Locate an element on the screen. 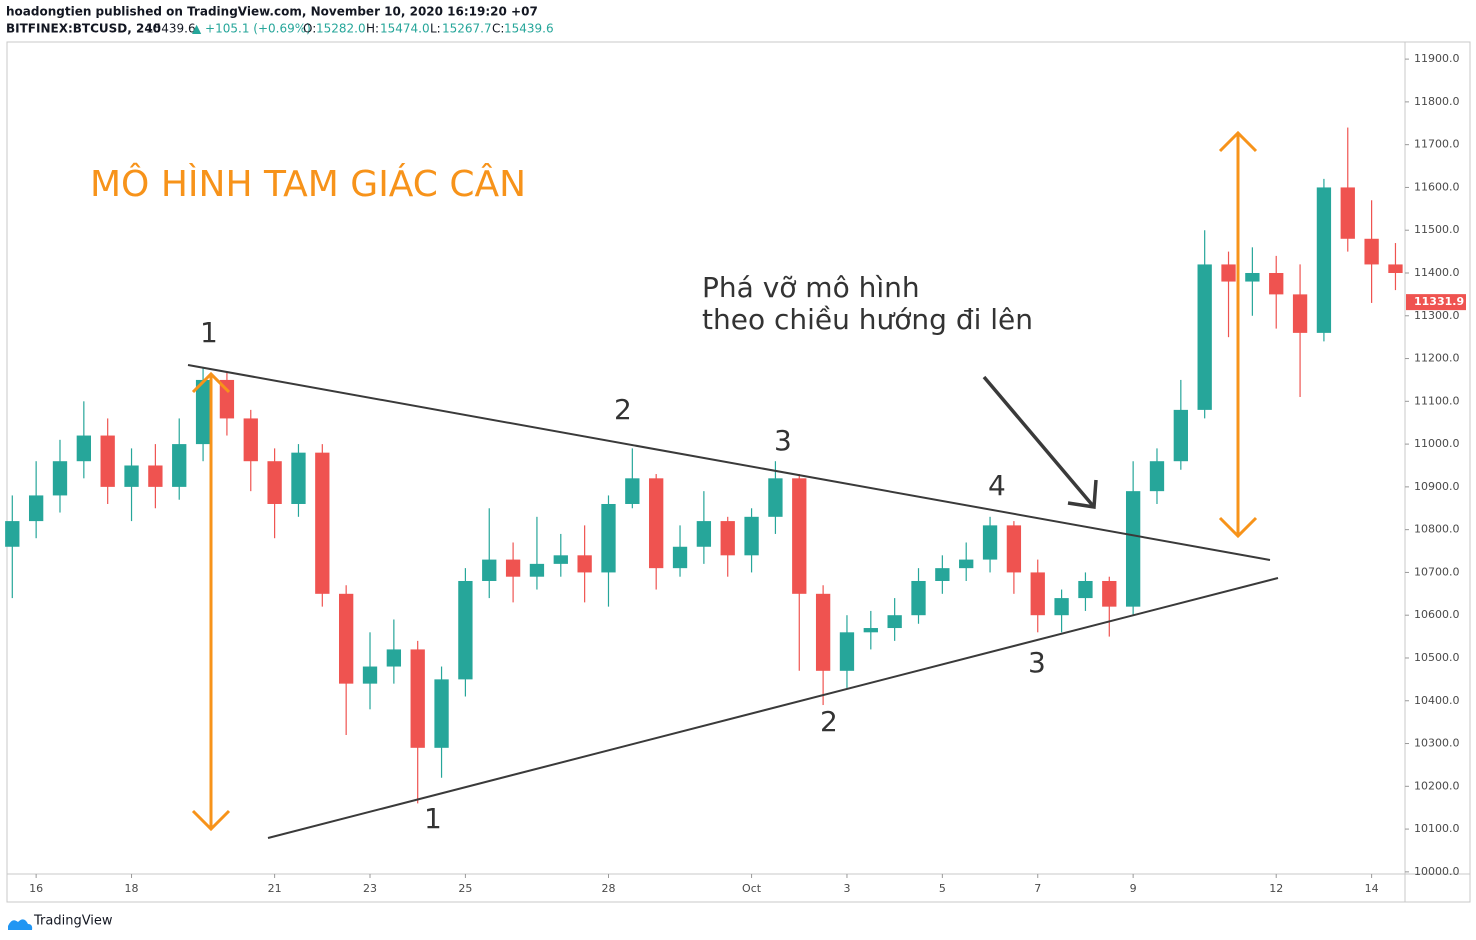  y-tick-label: 11900.0 is located at coordinates (1437, 58).